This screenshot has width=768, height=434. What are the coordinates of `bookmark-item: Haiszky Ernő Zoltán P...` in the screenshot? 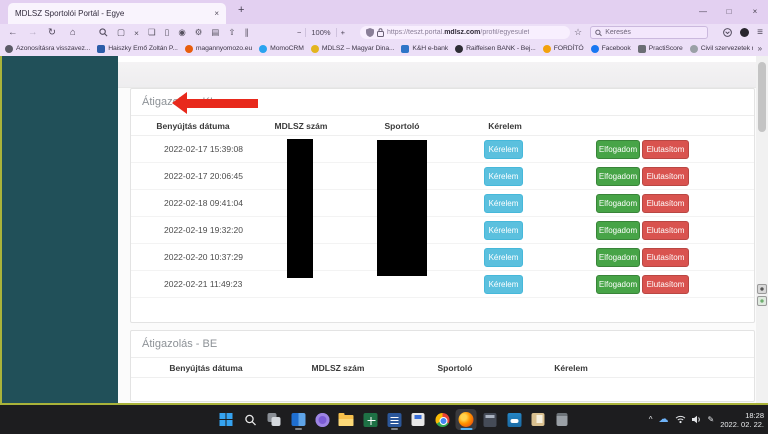 It's located at (137, 48).